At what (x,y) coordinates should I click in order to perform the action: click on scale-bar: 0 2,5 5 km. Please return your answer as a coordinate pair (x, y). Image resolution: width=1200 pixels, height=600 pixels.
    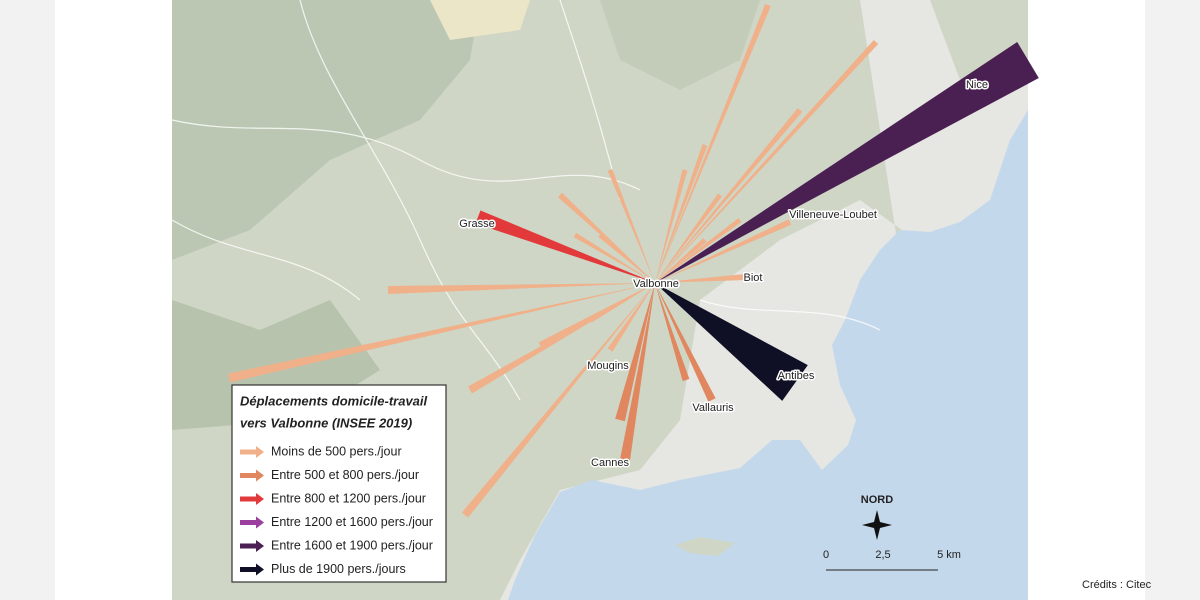
    Looking at the image, I should click on (892, 560).